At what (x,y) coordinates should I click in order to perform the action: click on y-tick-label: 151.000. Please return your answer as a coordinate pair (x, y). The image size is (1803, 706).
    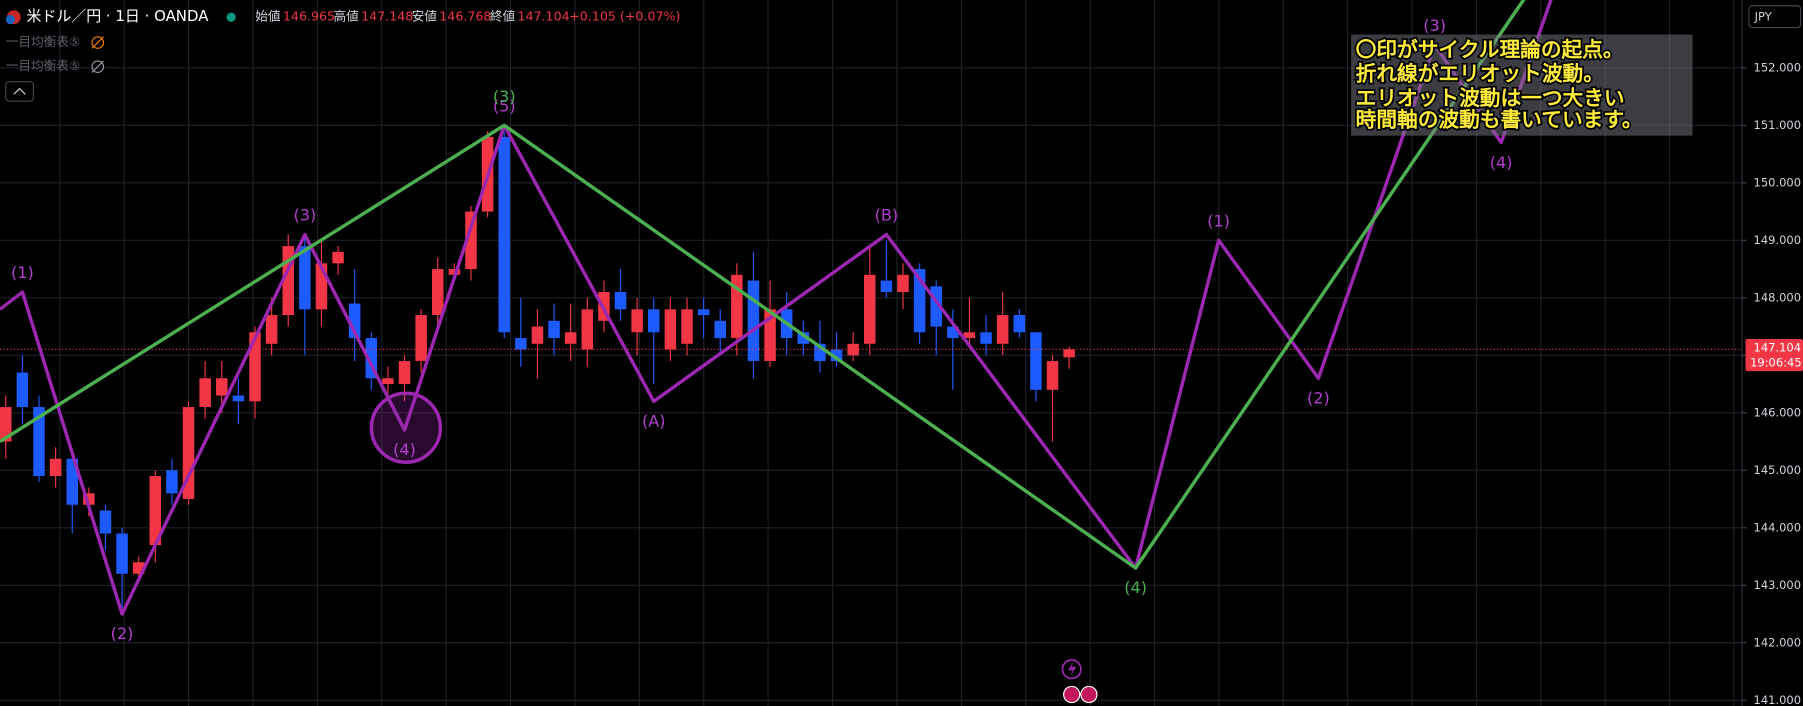
    Looking at the image, I should click on (1778, 125).